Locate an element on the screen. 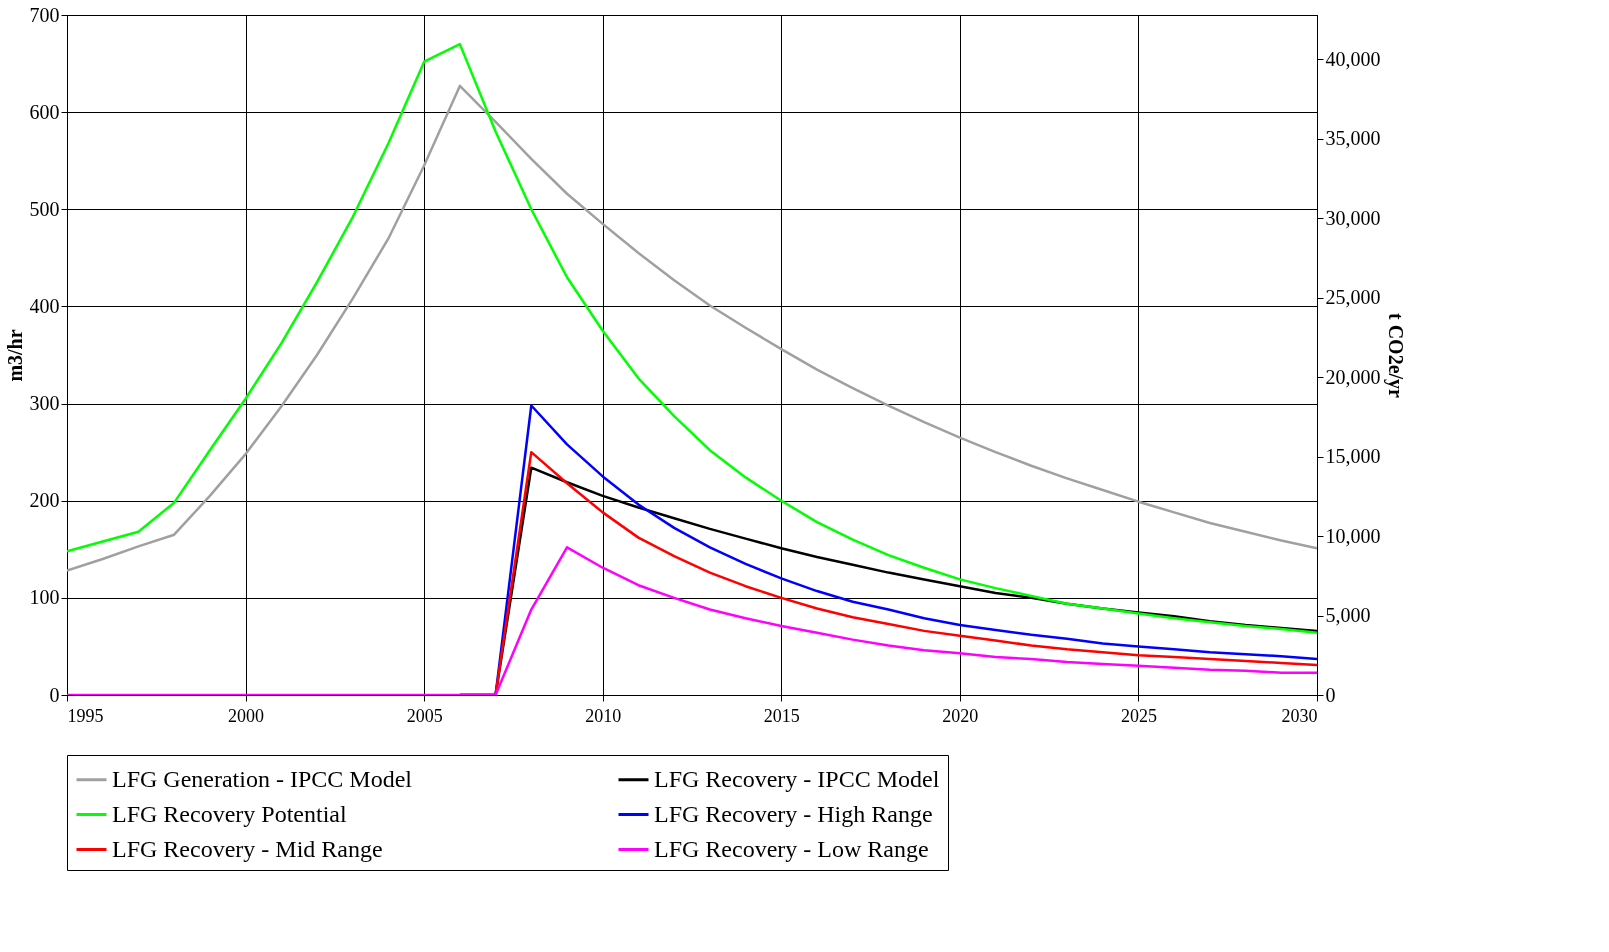 This screenshot has width=1609, height=952. legend-label: LFG Recovery Potential is located at coordinates (229, 813).